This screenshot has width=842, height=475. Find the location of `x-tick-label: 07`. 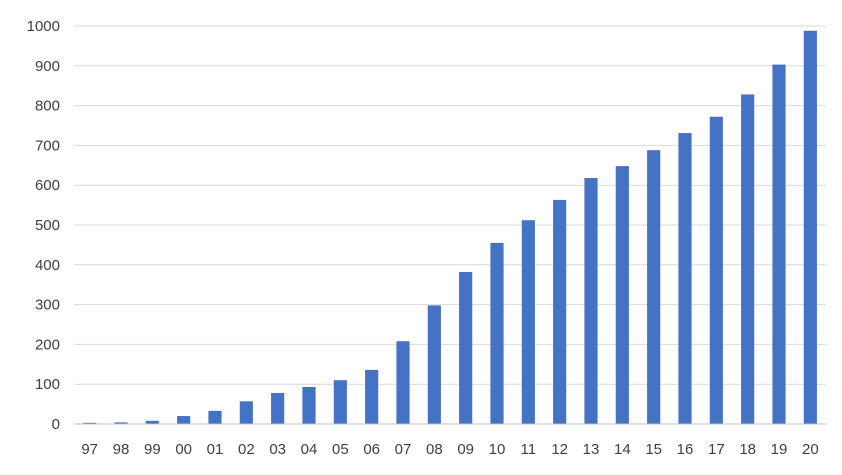

x-tick-label: 07 is located at coordinates (403, 449).